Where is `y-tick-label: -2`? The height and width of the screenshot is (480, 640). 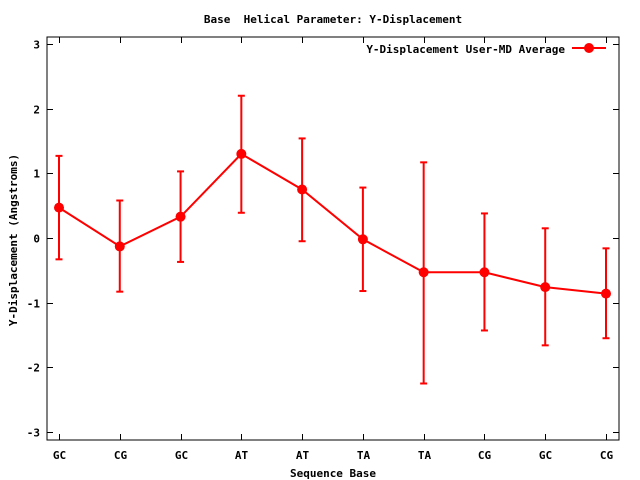 y-tick-label: -2 is located at coordinates (33, 368).